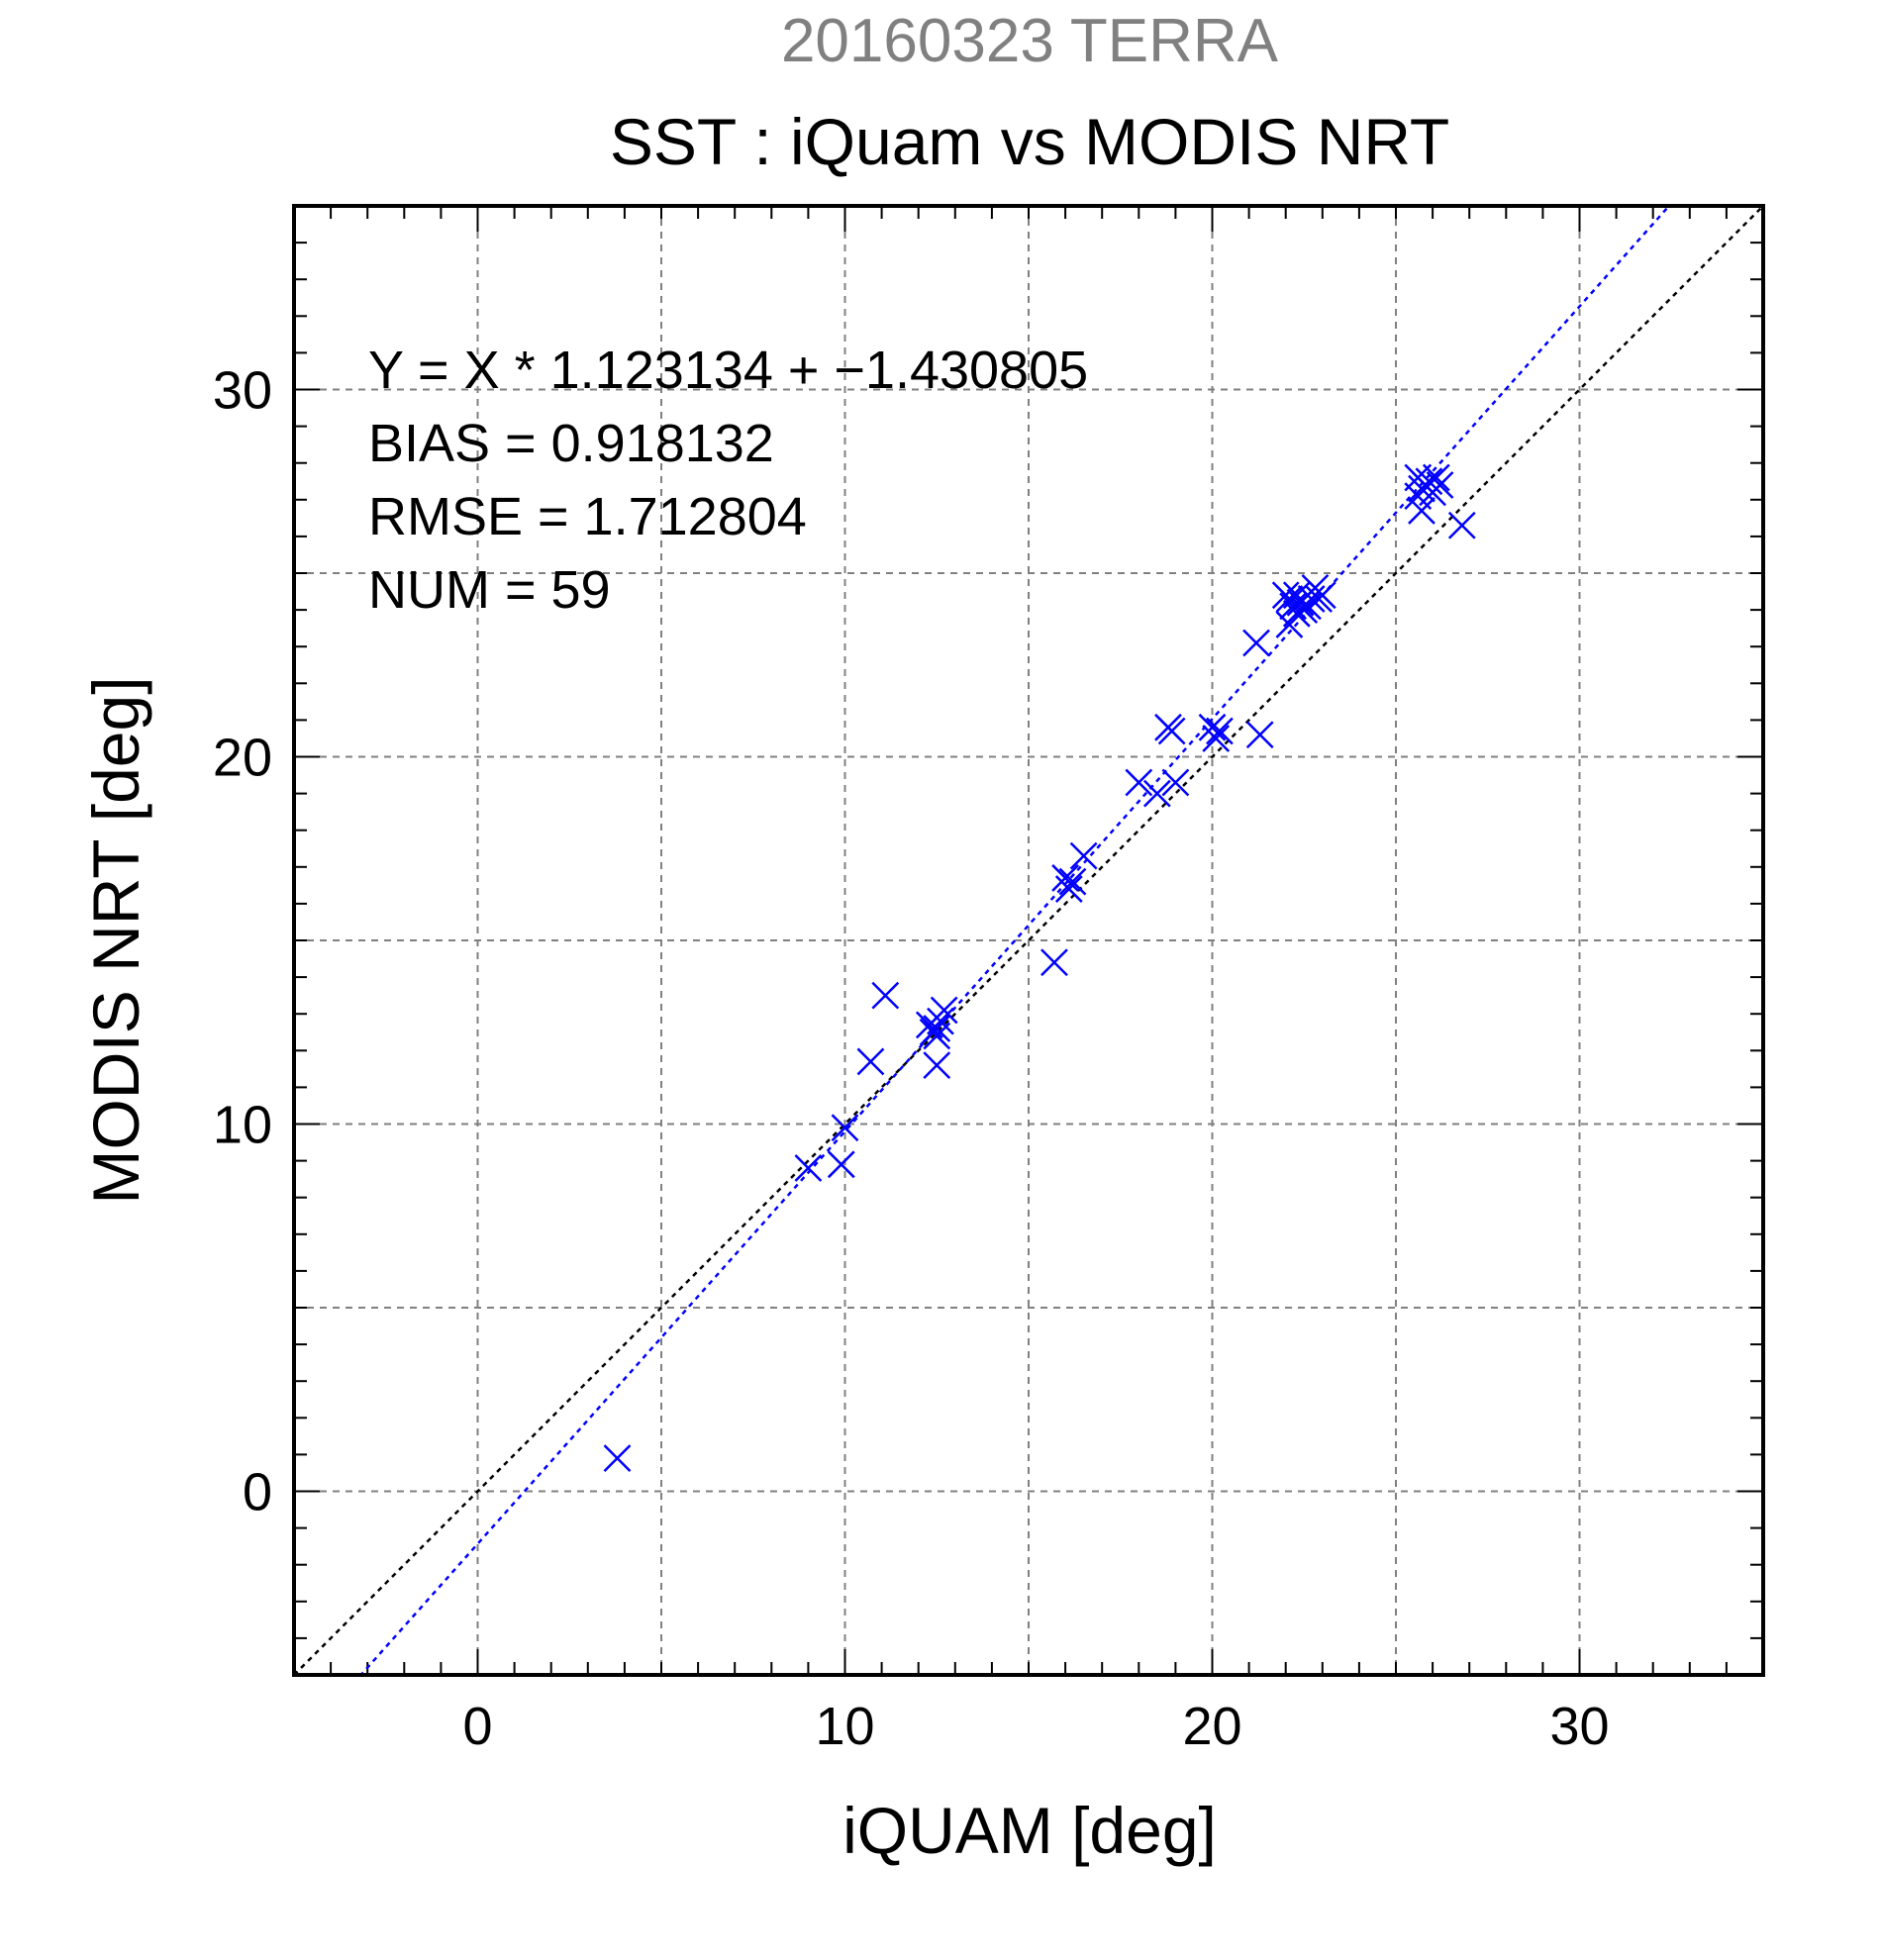 This screenshot has height=1960, width=1881. What do you see at coordinates (243, 1125) in the screenshot?
I see `y-tick-label: 10` at bounding box center [243, 1125].